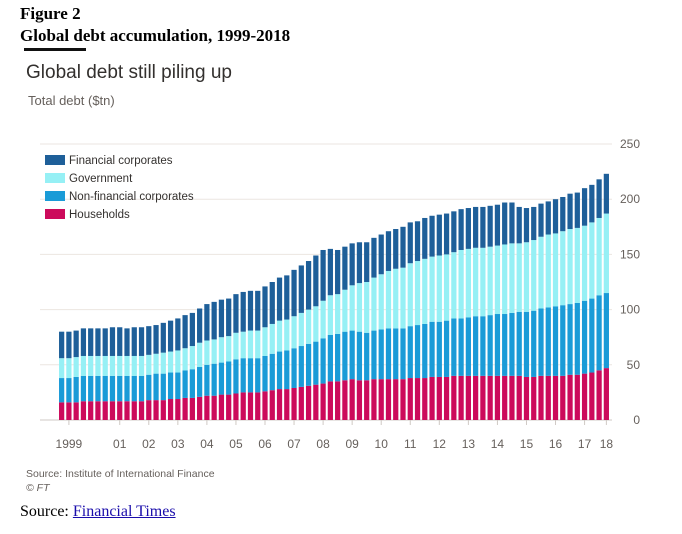  Describe the element at coordinates (630, 310) in the screenshot. I see `y-tick-label: 100` at that location.